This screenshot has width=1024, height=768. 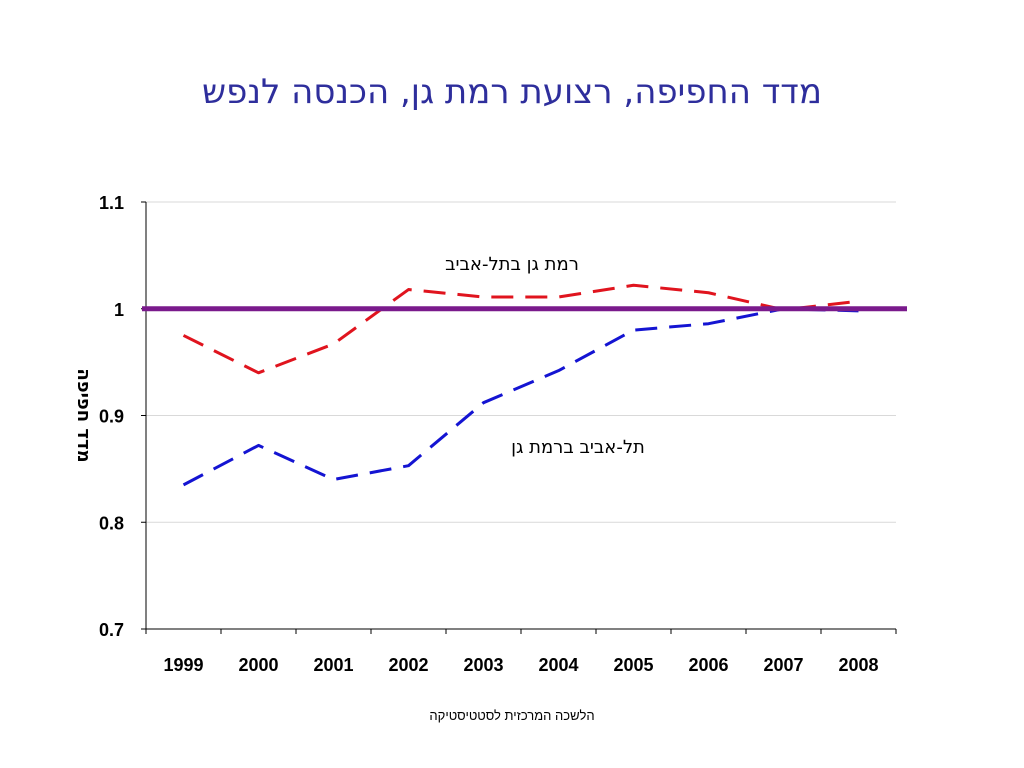 What do you see at coordinates (111, 630) in the screenshot?
I see `y-tick-label: 0.7` at bounding box center [111, 630].